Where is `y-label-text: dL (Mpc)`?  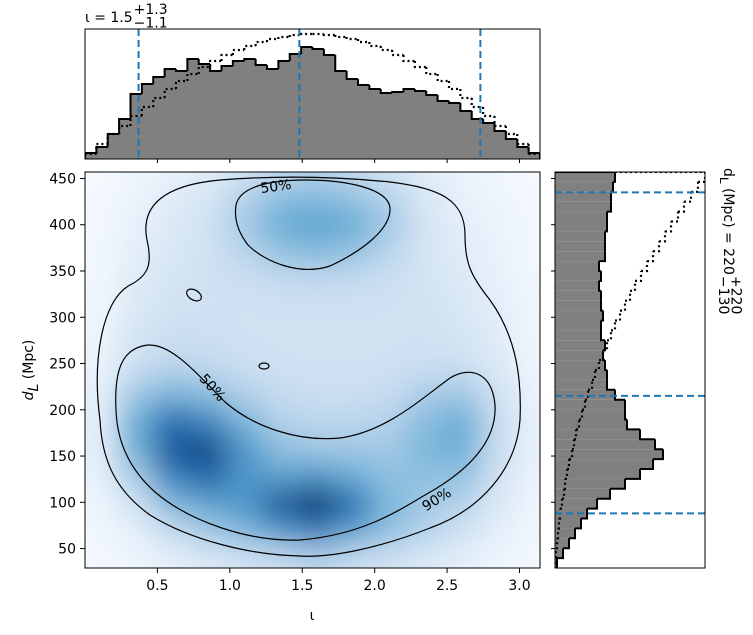
y-label-text: dL (Mpc) is located at coordinates (31, 370).